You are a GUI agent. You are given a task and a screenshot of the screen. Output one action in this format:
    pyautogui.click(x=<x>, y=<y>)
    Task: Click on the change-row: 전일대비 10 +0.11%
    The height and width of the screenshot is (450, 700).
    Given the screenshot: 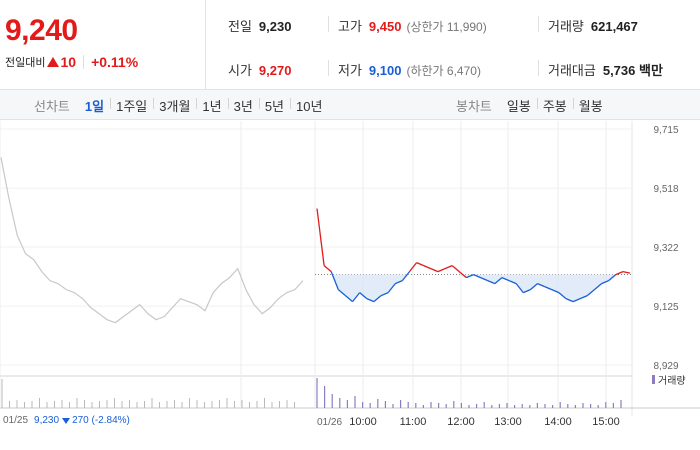 What is the action you would take?
    pyautogui.click(x=71, y=62)
    